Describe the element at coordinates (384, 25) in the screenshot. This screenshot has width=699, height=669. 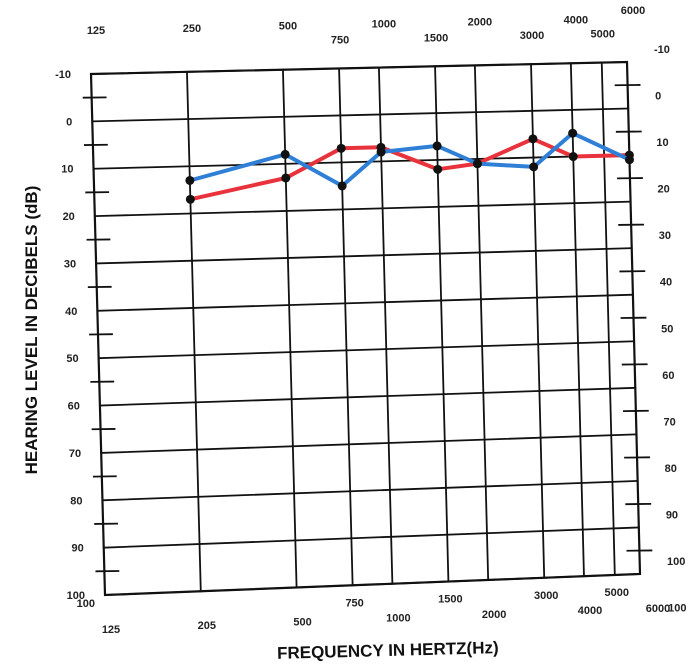
I see `top-tick-label: 1000` at that location.